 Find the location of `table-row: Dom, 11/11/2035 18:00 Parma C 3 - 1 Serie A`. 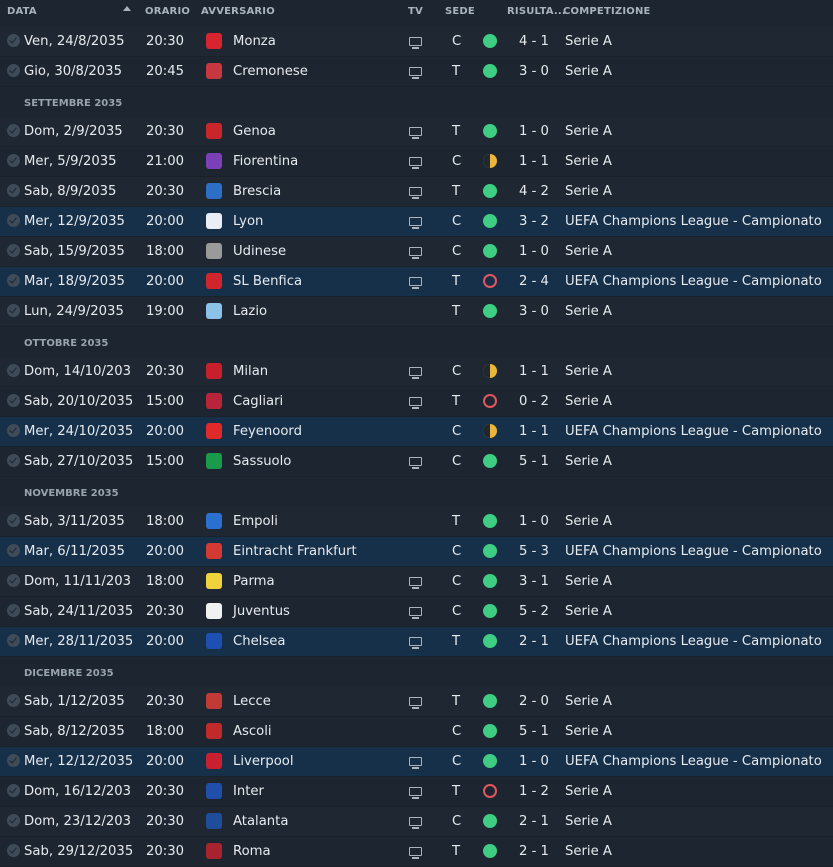

table-row: Dom, 11/11/2035 18:00 Parma C 3 - 1 Serie A is located at coordinates (416, 582).